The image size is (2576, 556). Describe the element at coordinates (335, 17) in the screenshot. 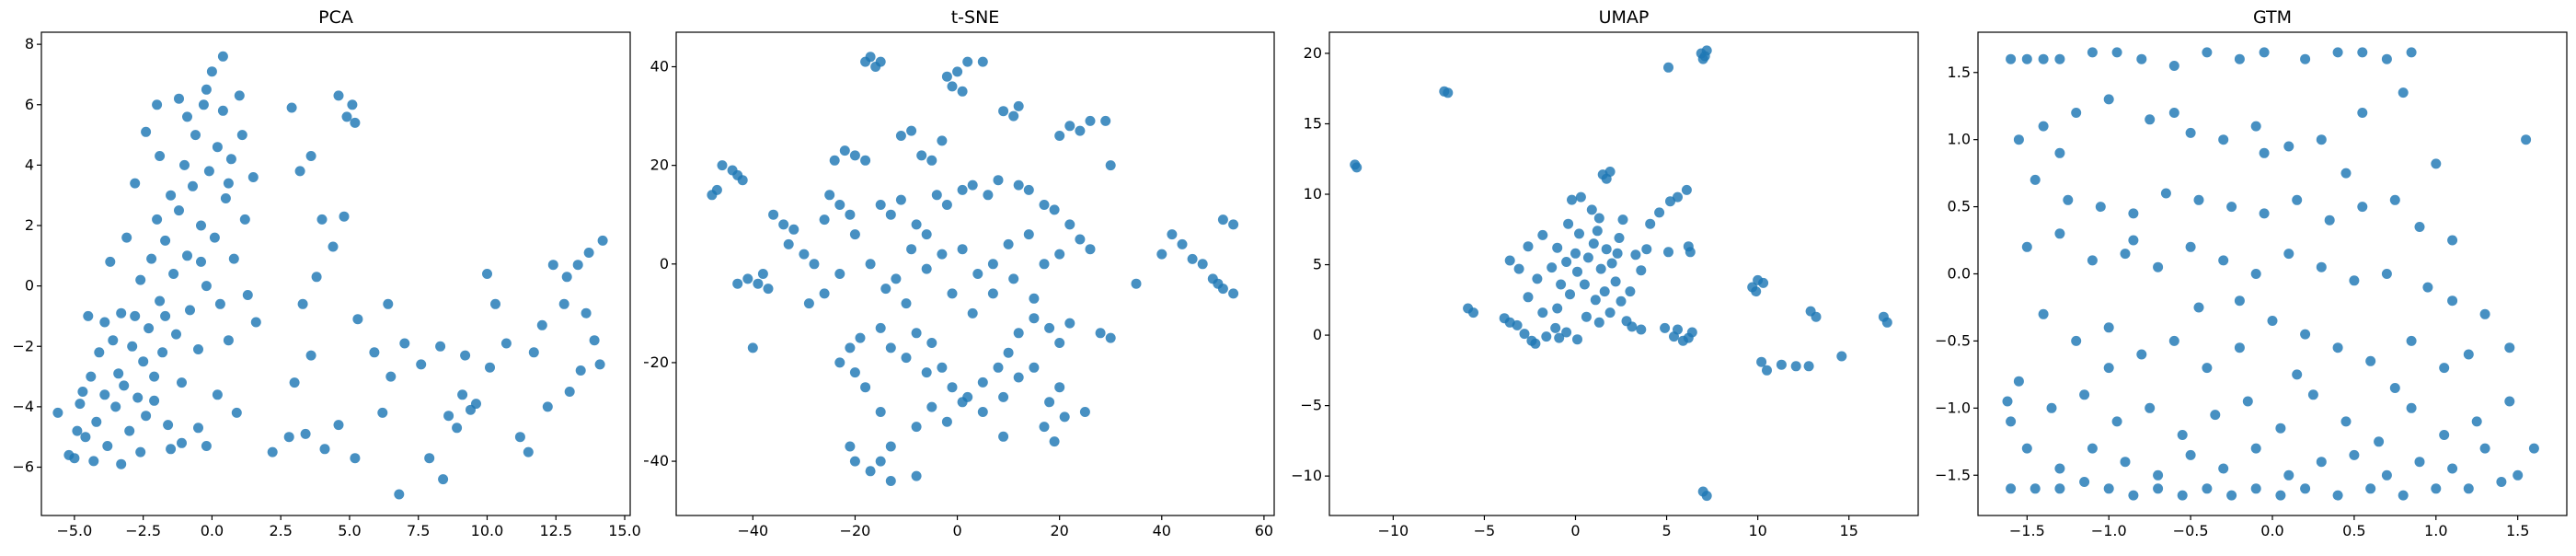

I see `pca-title: PCA` at that location.